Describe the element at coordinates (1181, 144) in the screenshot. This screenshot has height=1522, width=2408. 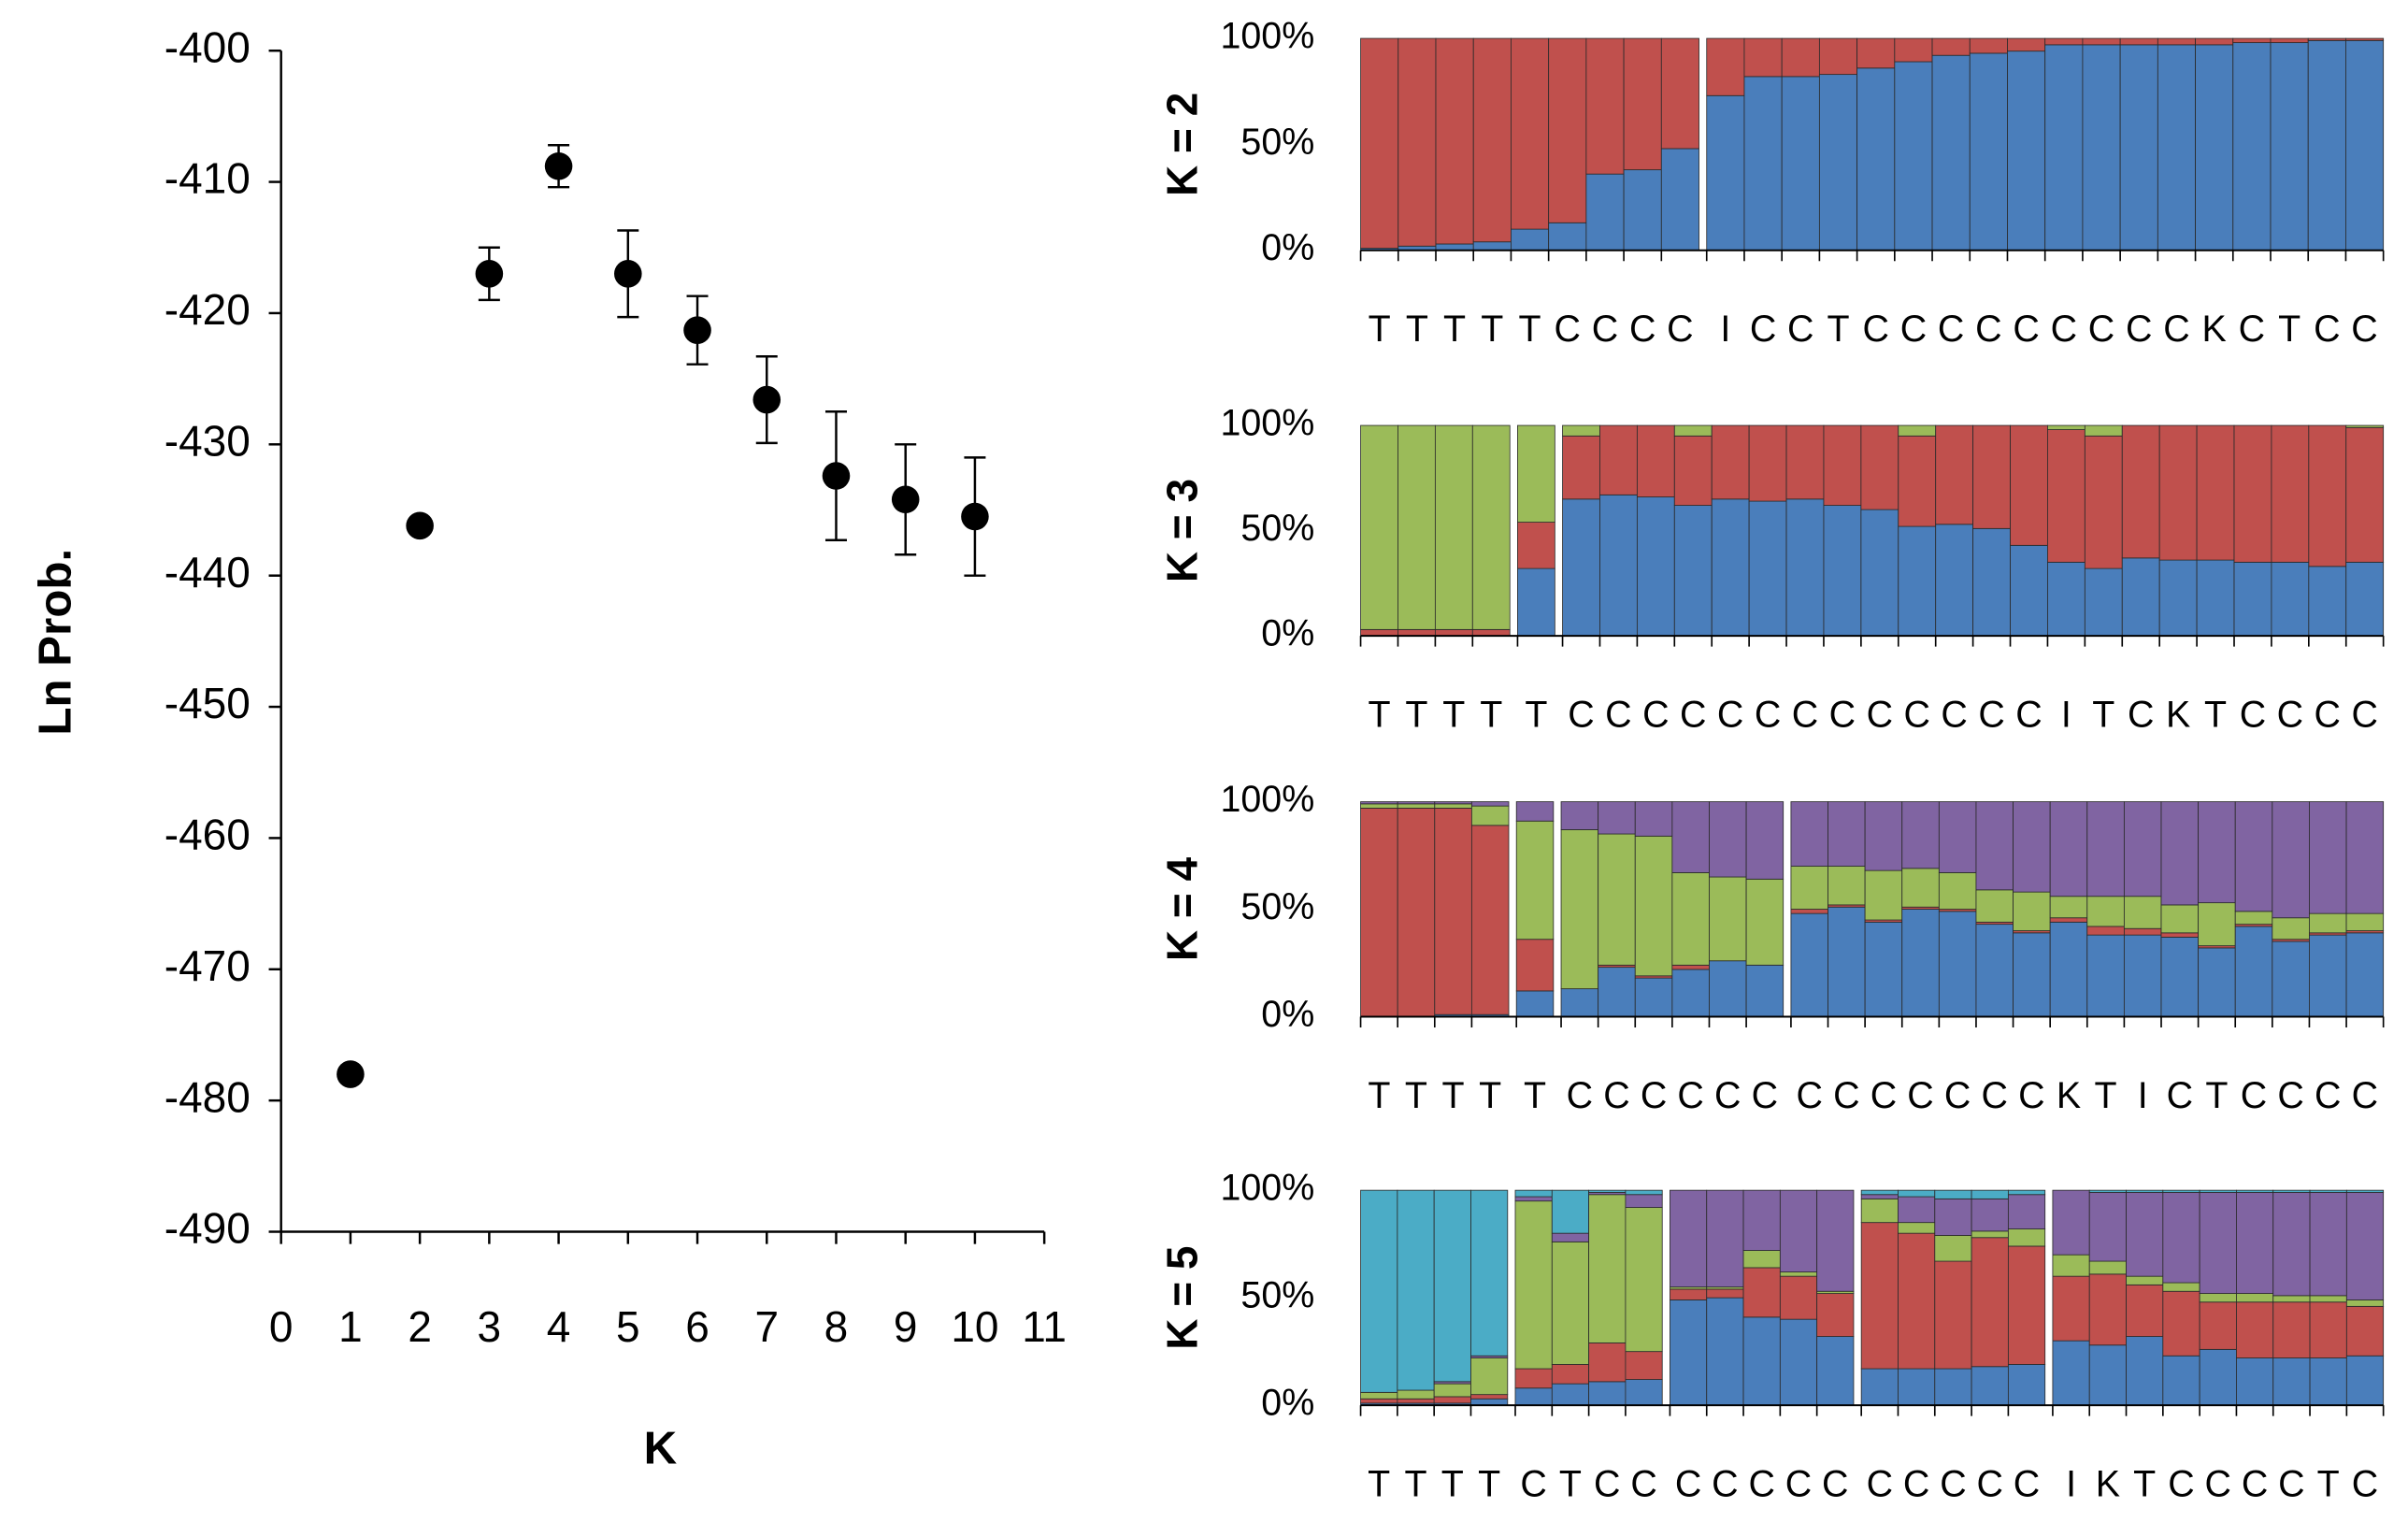
I see `y-axis-label: K = 2` at that location.